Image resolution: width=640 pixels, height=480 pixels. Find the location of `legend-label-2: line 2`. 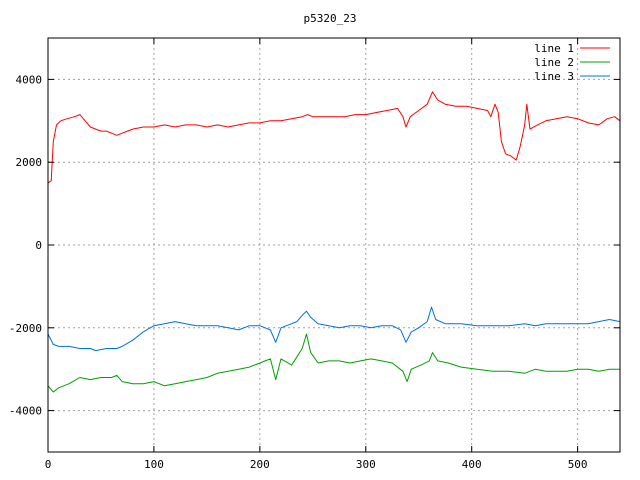

legend-label-2: line 2 is located at coordinates (554, 62).